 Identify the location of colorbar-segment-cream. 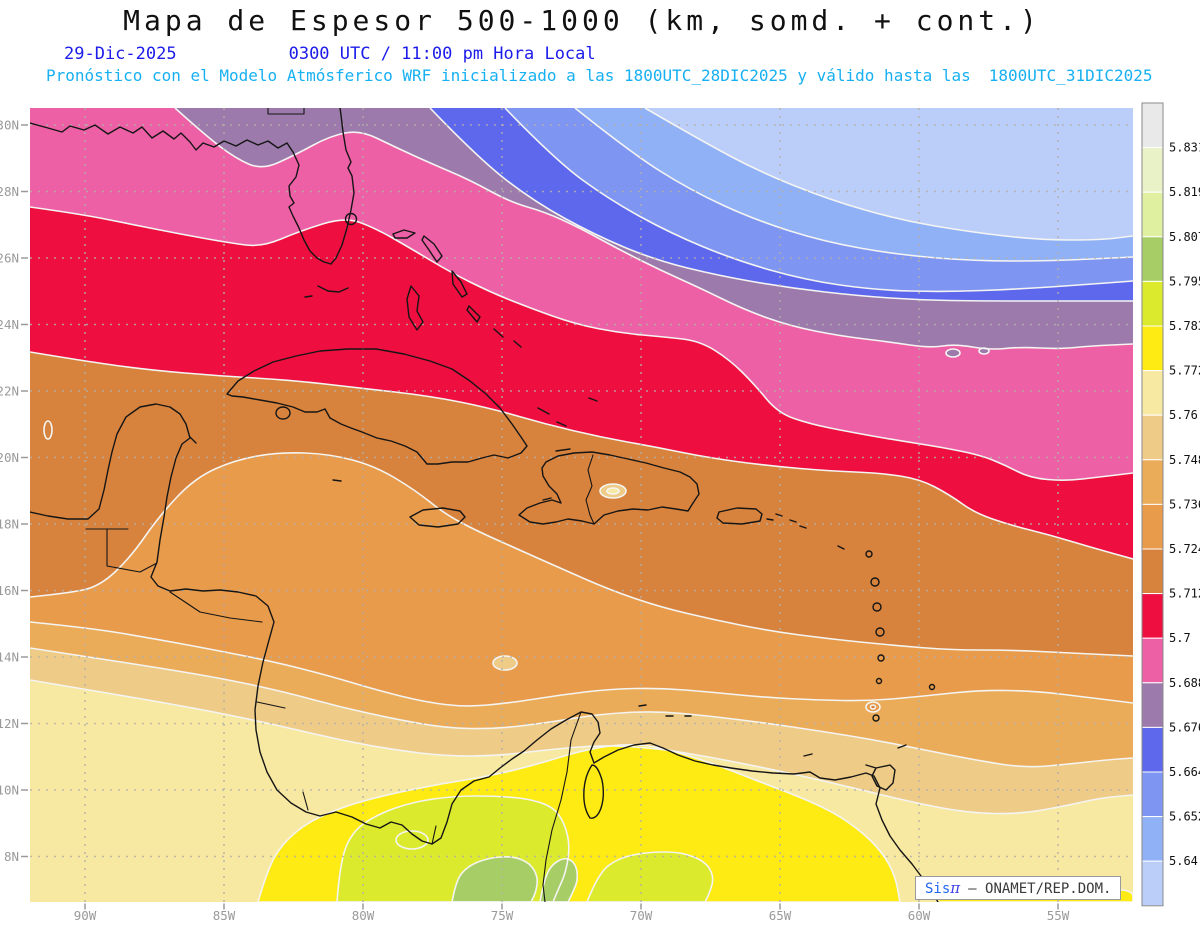
(1152, 393).